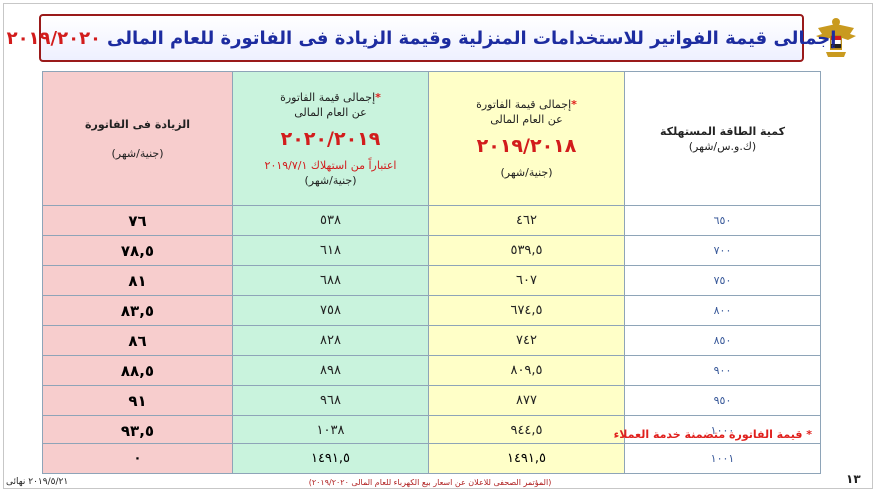 The image size is (878, 494). I want to click on table-row: ٩٥٠ ٨٧٧ ٩٦٨ ٩١, so click(431, 400).